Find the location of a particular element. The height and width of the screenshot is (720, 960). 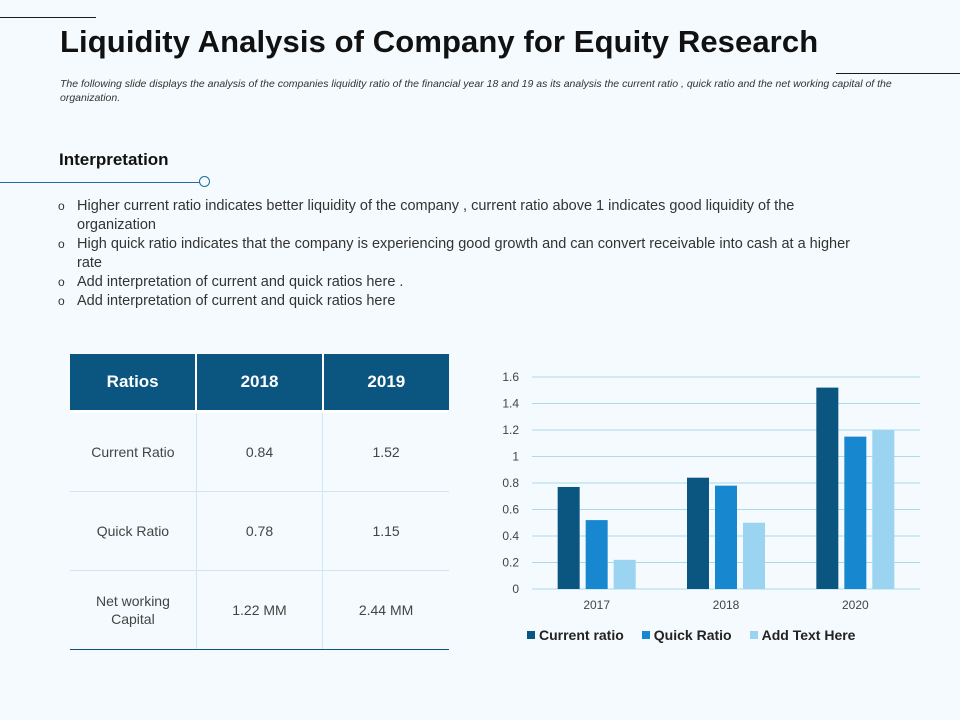

y-tick-label: 0.4 is located at coordinates (510, 536).